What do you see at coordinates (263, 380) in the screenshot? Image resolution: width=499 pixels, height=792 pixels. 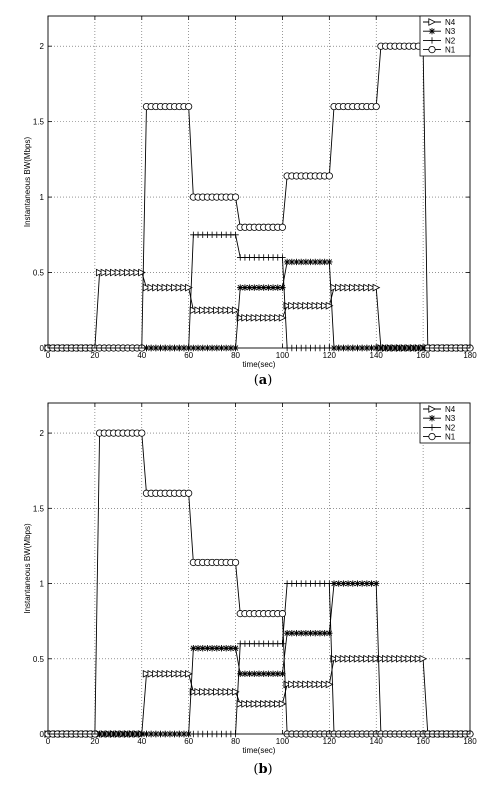 I see `caption-letter: a` at bounding box center [263, 380].